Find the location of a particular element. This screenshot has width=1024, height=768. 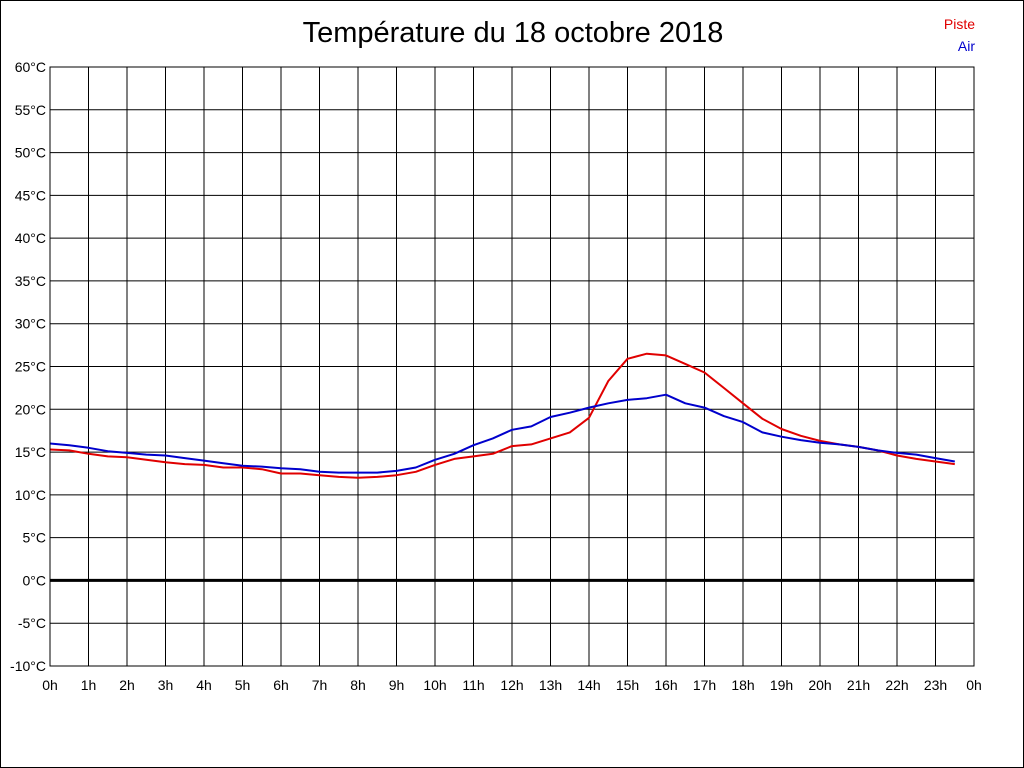

y-tick-label: 15°C is located at coordinates (30, 452).